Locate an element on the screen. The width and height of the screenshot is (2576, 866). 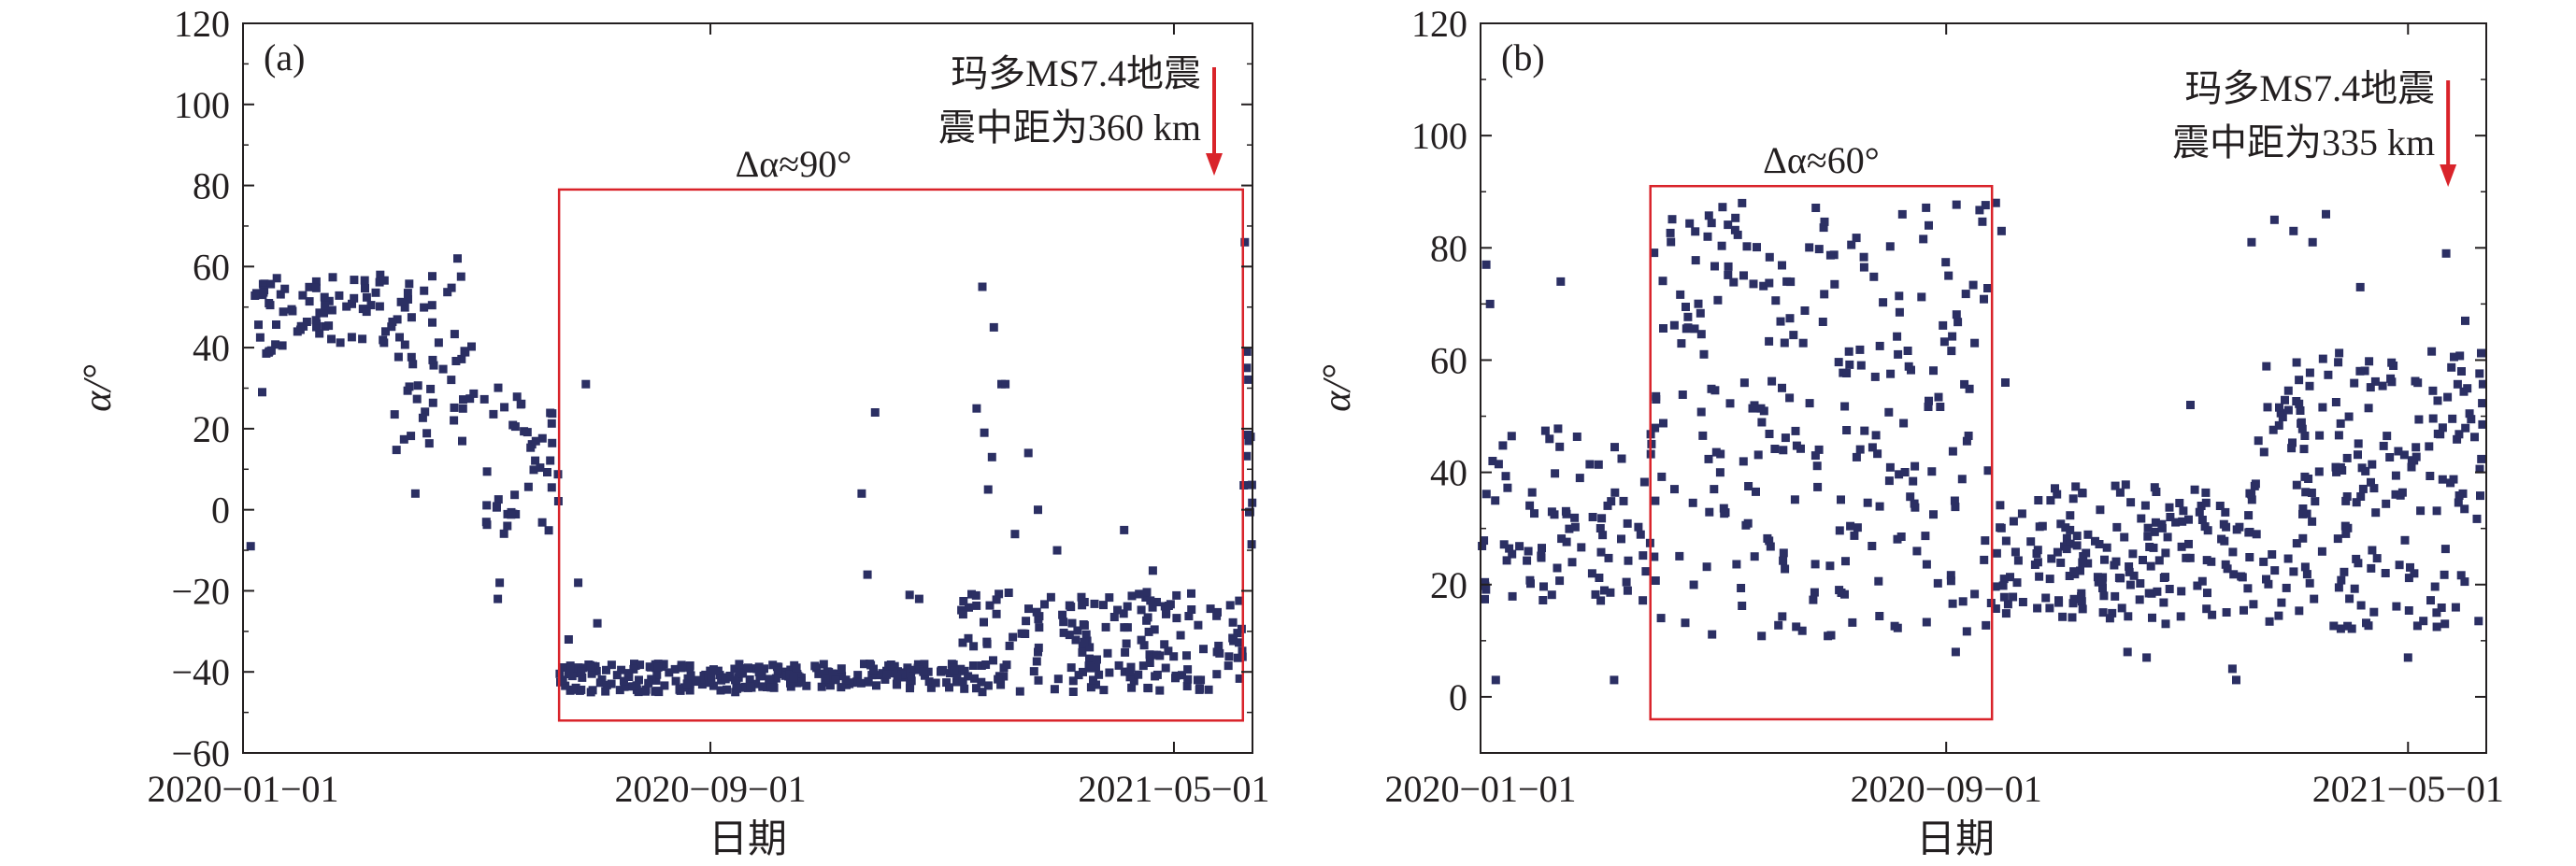
earthquake-label-b-line2: 震中距为335 km is located at coordinates (2303, 142).